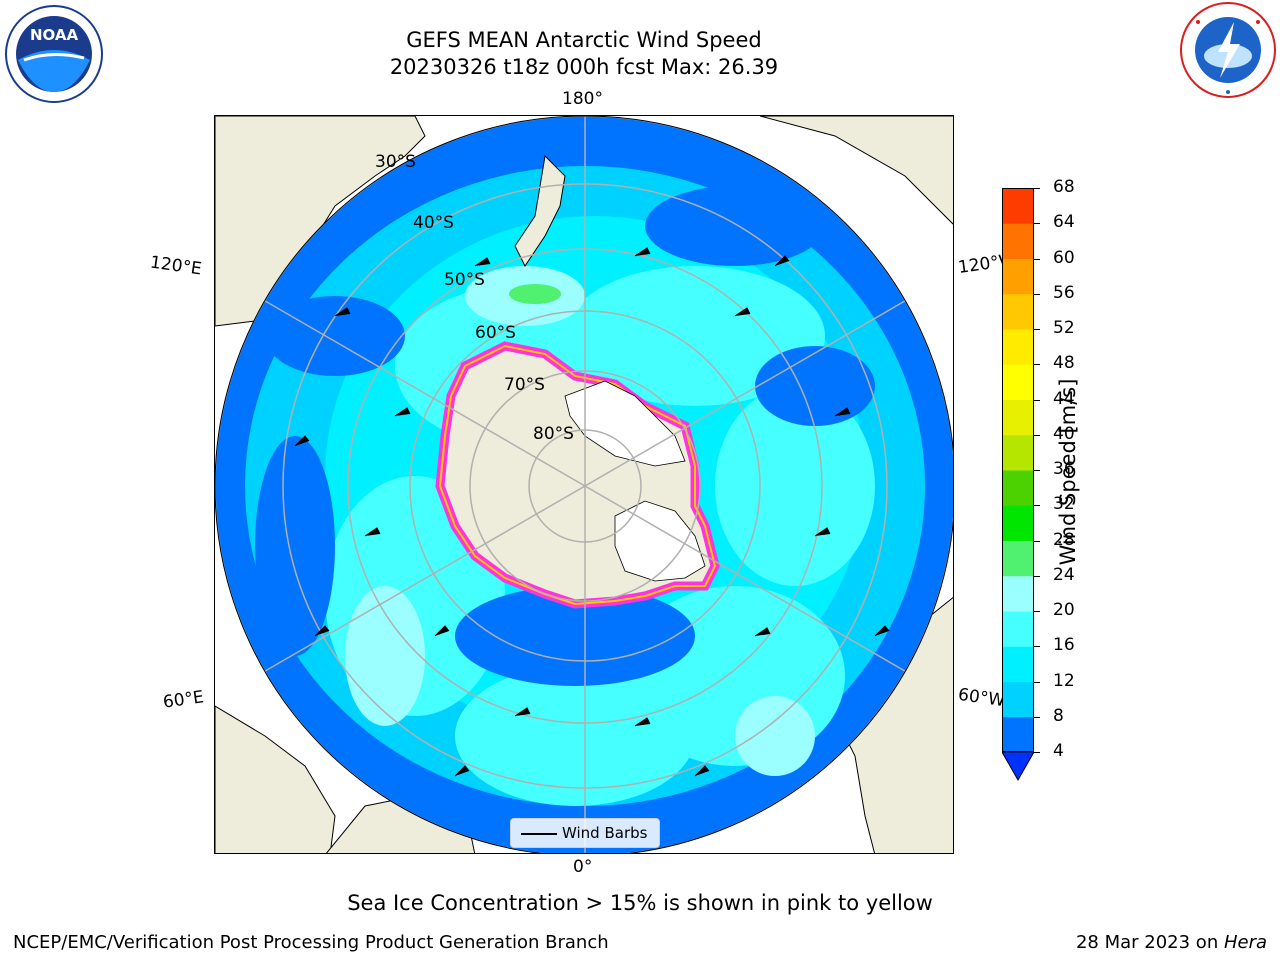  I want to click on colorbar-tick-label: 16, so click(1064, 645).